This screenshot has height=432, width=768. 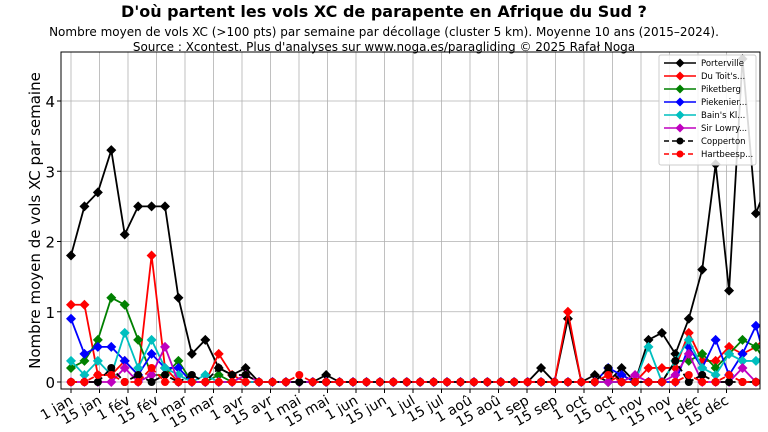 I want to click on y-tick-label: 0, so click(x=50, y=383).